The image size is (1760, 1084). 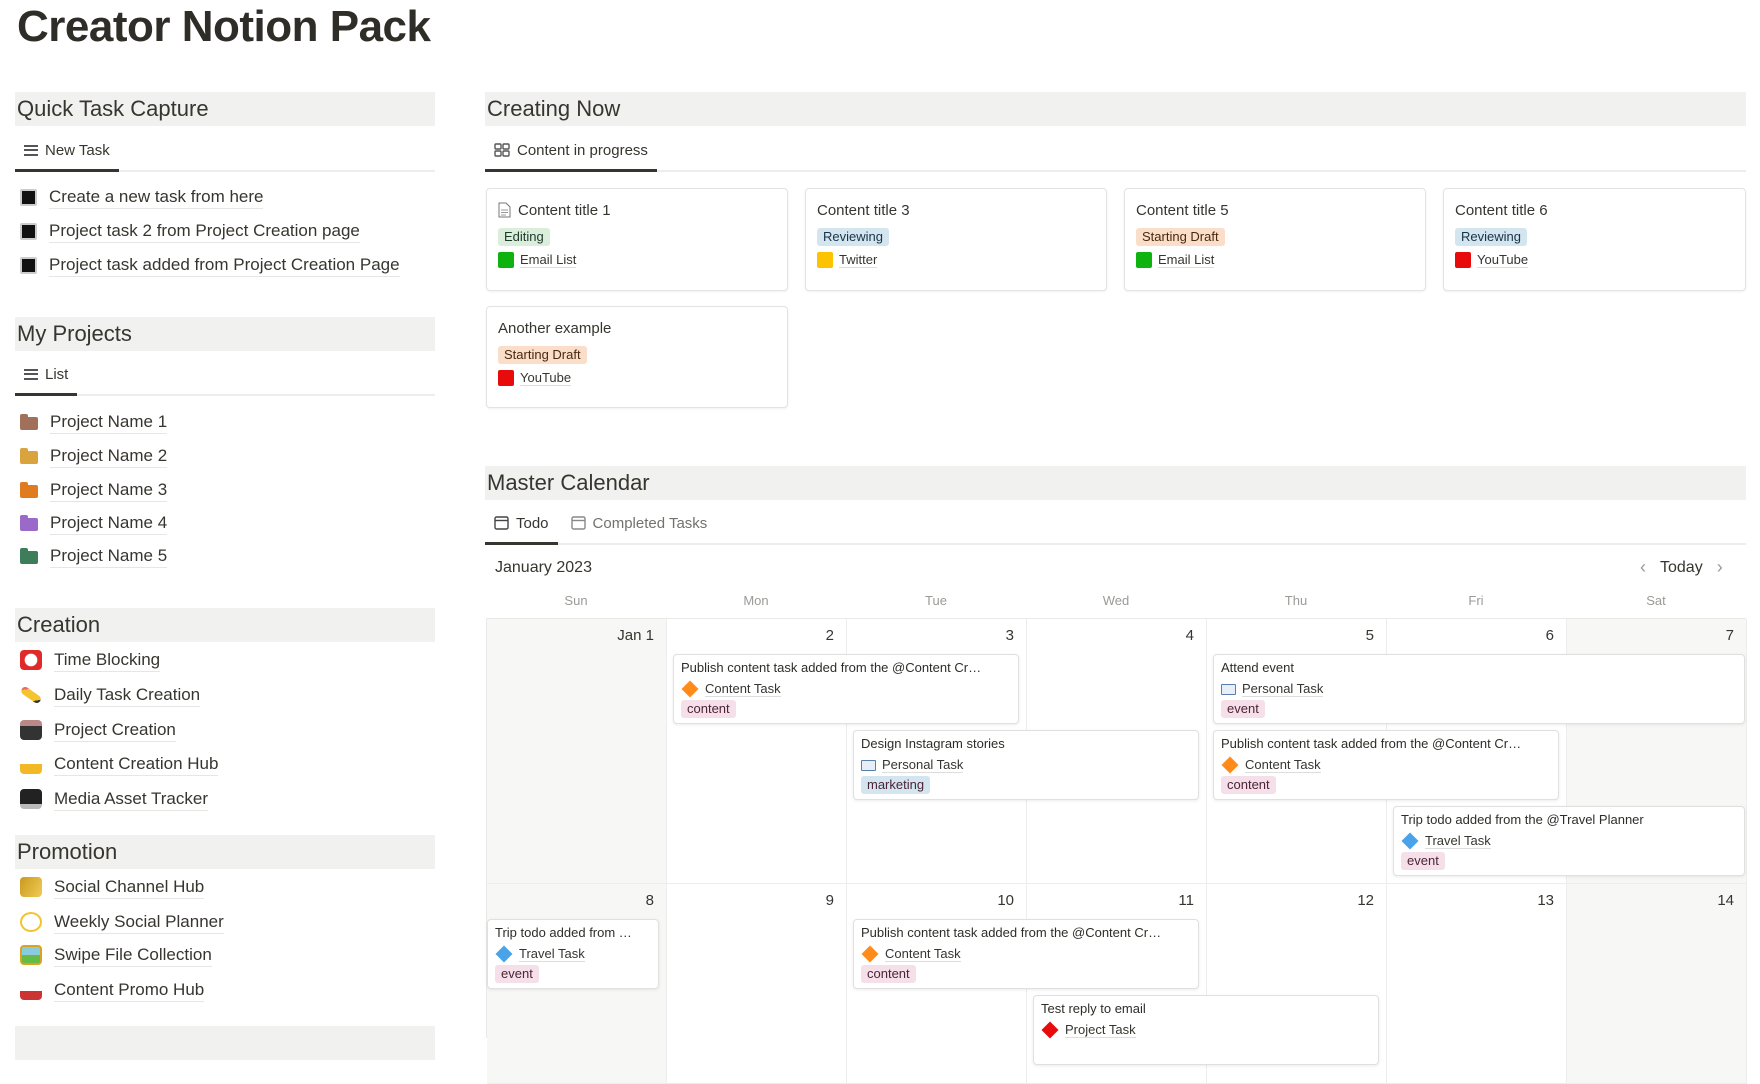 What do you see at coordinates (31, 730) in the screenshot?
I see `file-cabinet-icon` at bounding box center [31, 730].